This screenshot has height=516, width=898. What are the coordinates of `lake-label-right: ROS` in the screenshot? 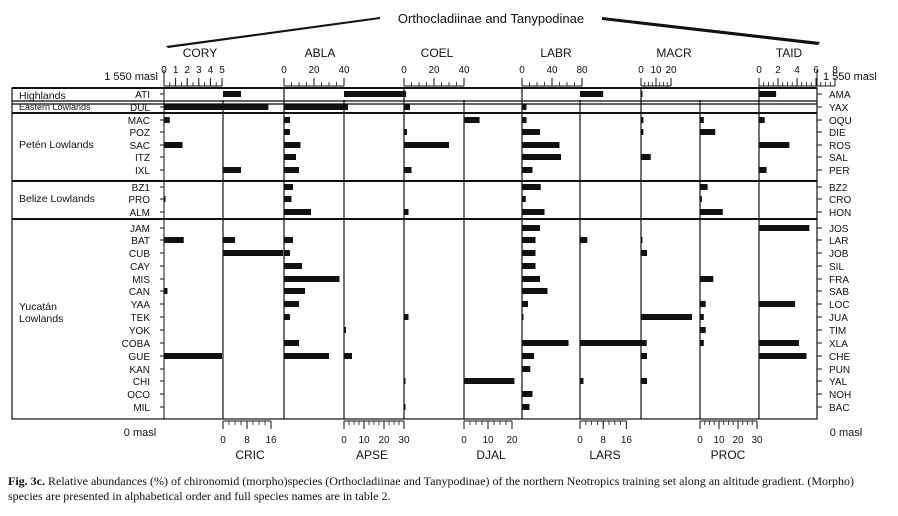 It's located at (840, 146).